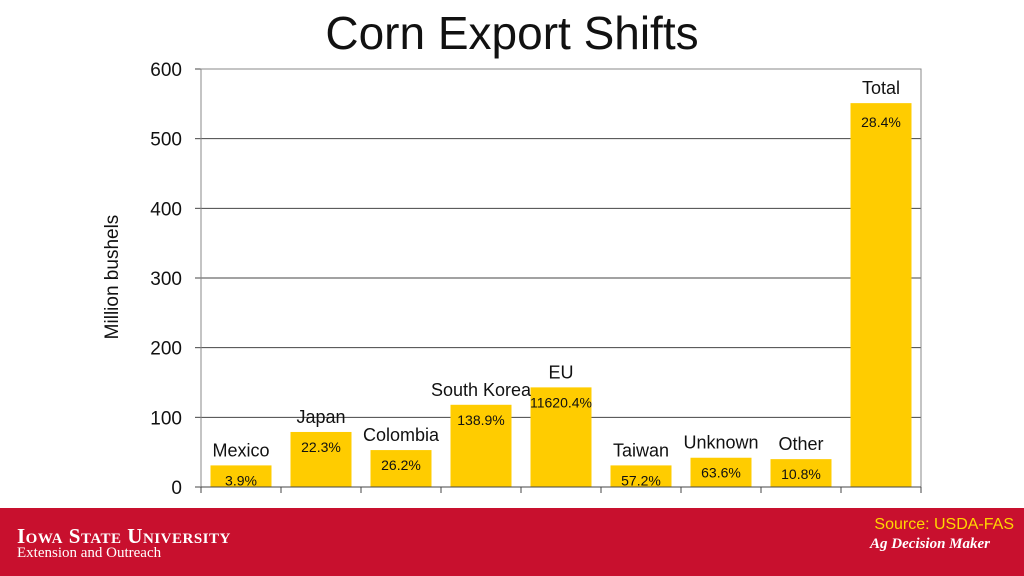  Describe the element at coordinates (800, 444) in the screenshot. I see `bar-category-label: Other` at that location.